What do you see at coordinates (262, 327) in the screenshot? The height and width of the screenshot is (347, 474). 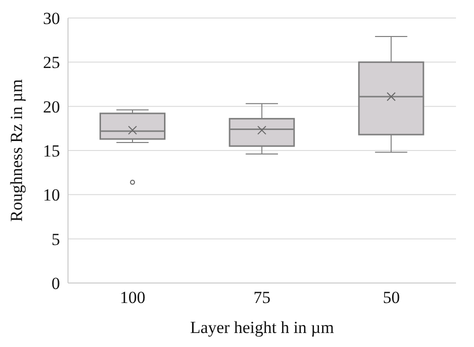 I see `x-axis-title: Layer height h in µm` at bounding box center [262, 327].